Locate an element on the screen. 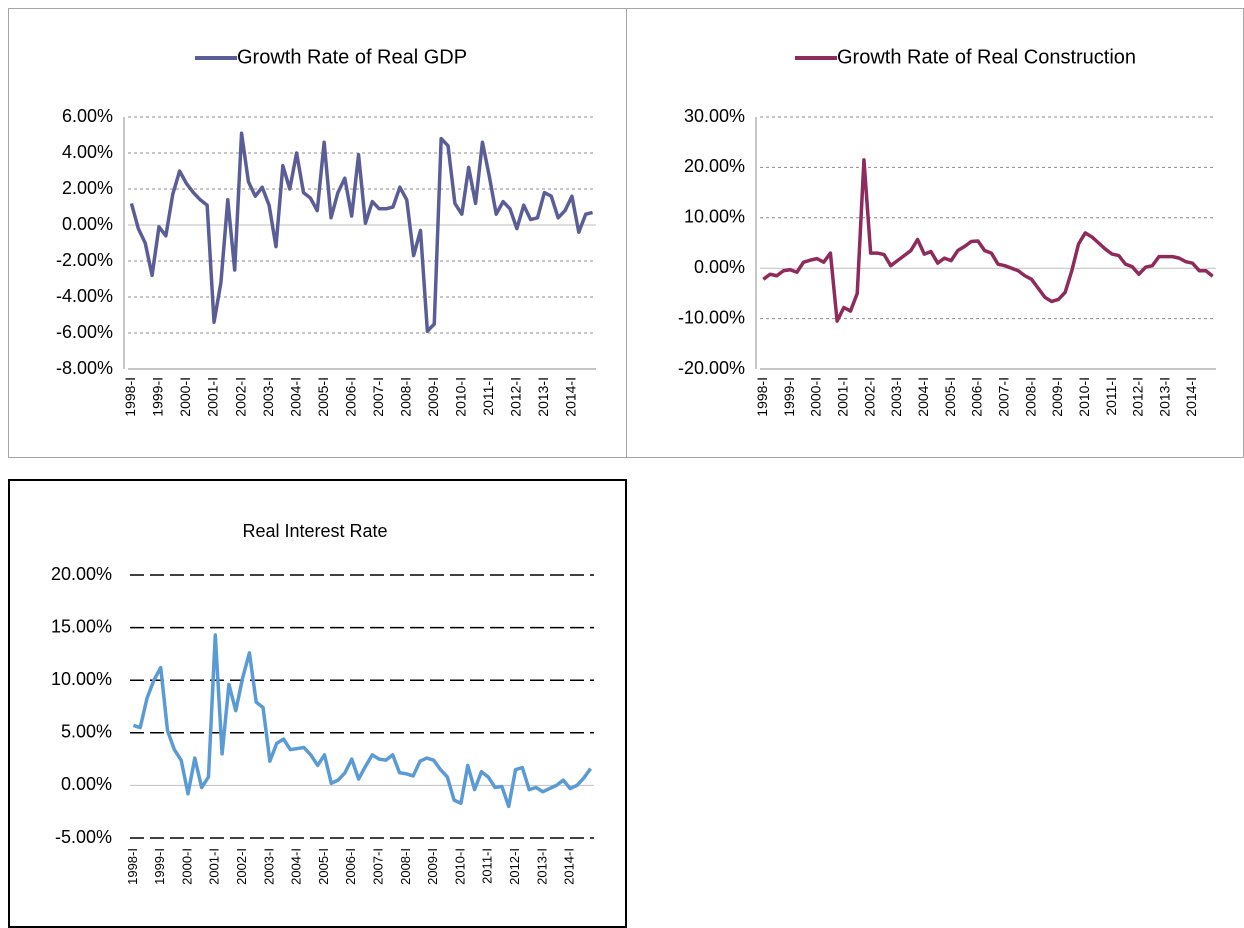 Image resolution: width=1244 pixels, height=928 pixels. legend-label: Growth Rate of Real GDP is located at coordinates (352, 57).